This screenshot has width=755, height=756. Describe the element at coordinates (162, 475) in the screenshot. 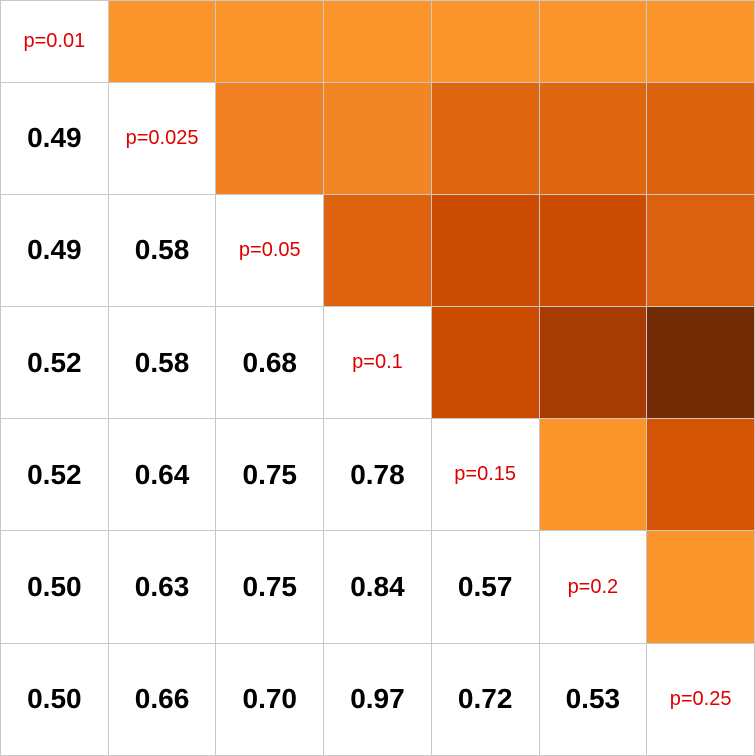

I see `value-cell: 0.64` at that location.